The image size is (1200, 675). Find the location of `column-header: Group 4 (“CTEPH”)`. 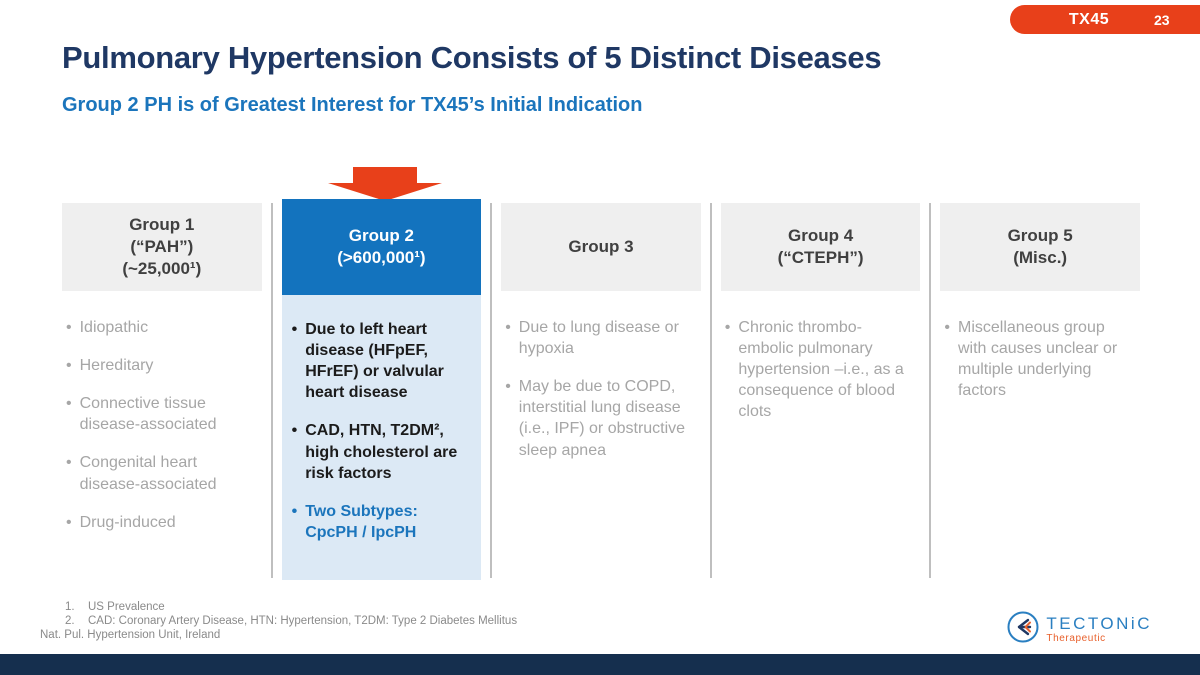

column-header: Group 4 (“CTEPH”) is located at coordinates (820, 247).